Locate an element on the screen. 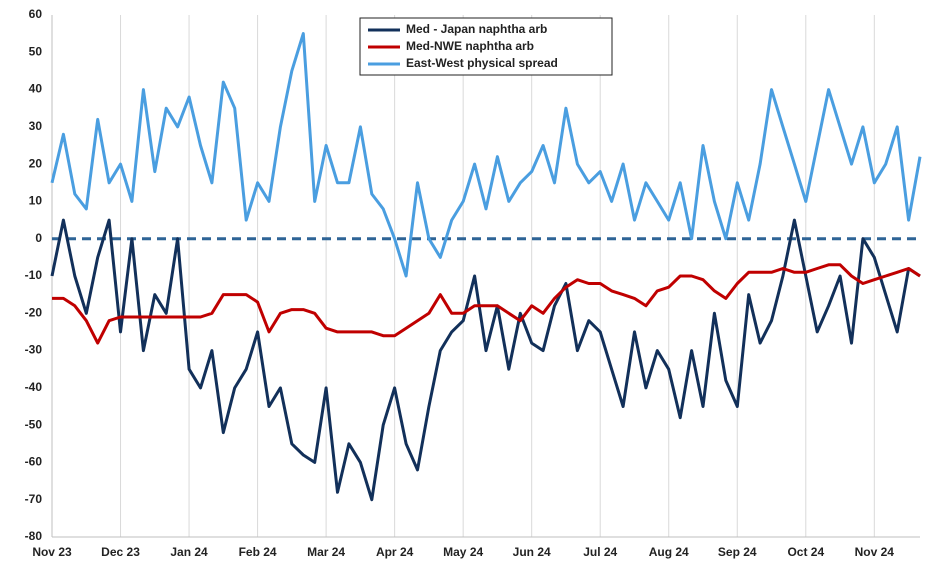 The width and height of the screenshot is (940, 574). legend-label: Med-NWE naphtha arb is located at coordinates (470, 46).